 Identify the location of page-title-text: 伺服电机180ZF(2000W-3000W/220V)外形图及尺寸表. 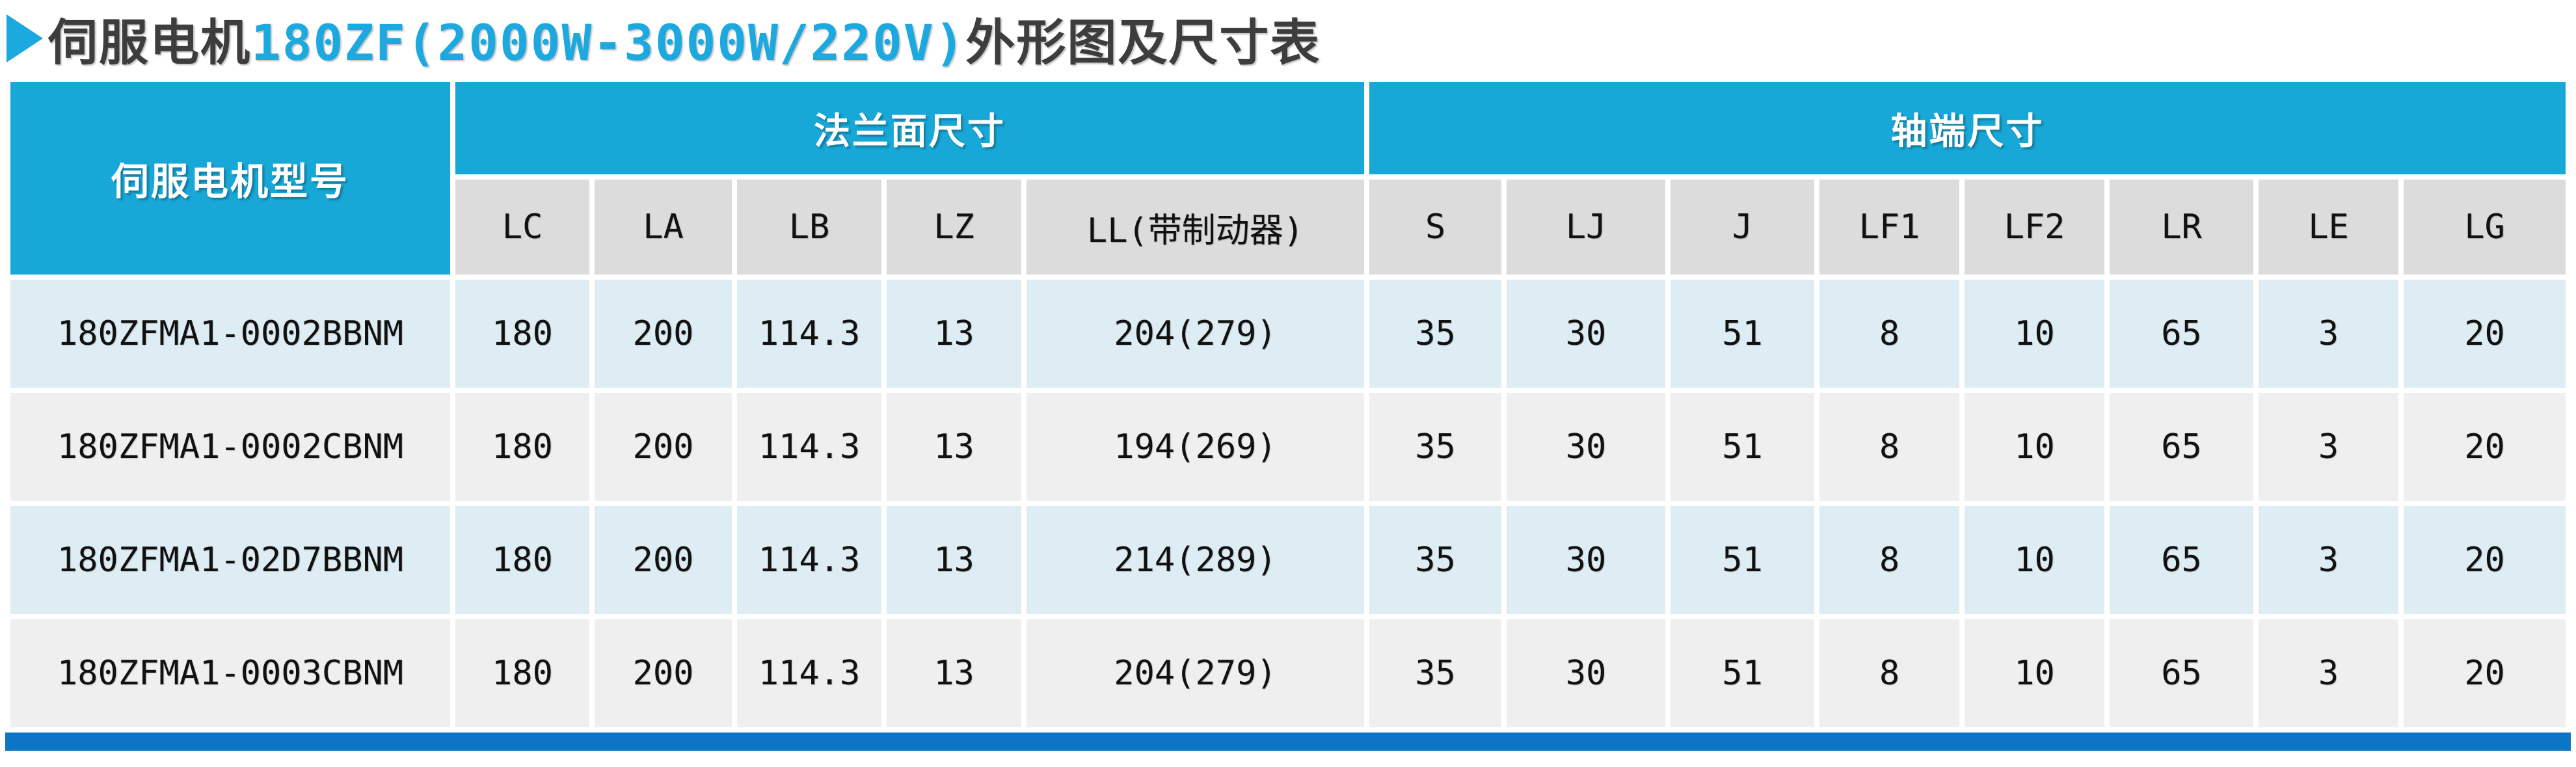
(684, 38).